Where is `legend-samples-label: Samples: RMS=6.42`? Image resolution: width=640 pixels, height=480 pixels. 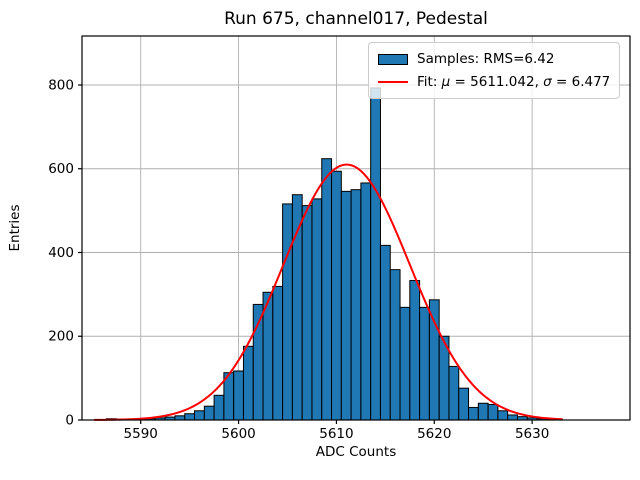 legend-samples-label: Samples: RMS=6.42 is located at coordinates (486, 59).